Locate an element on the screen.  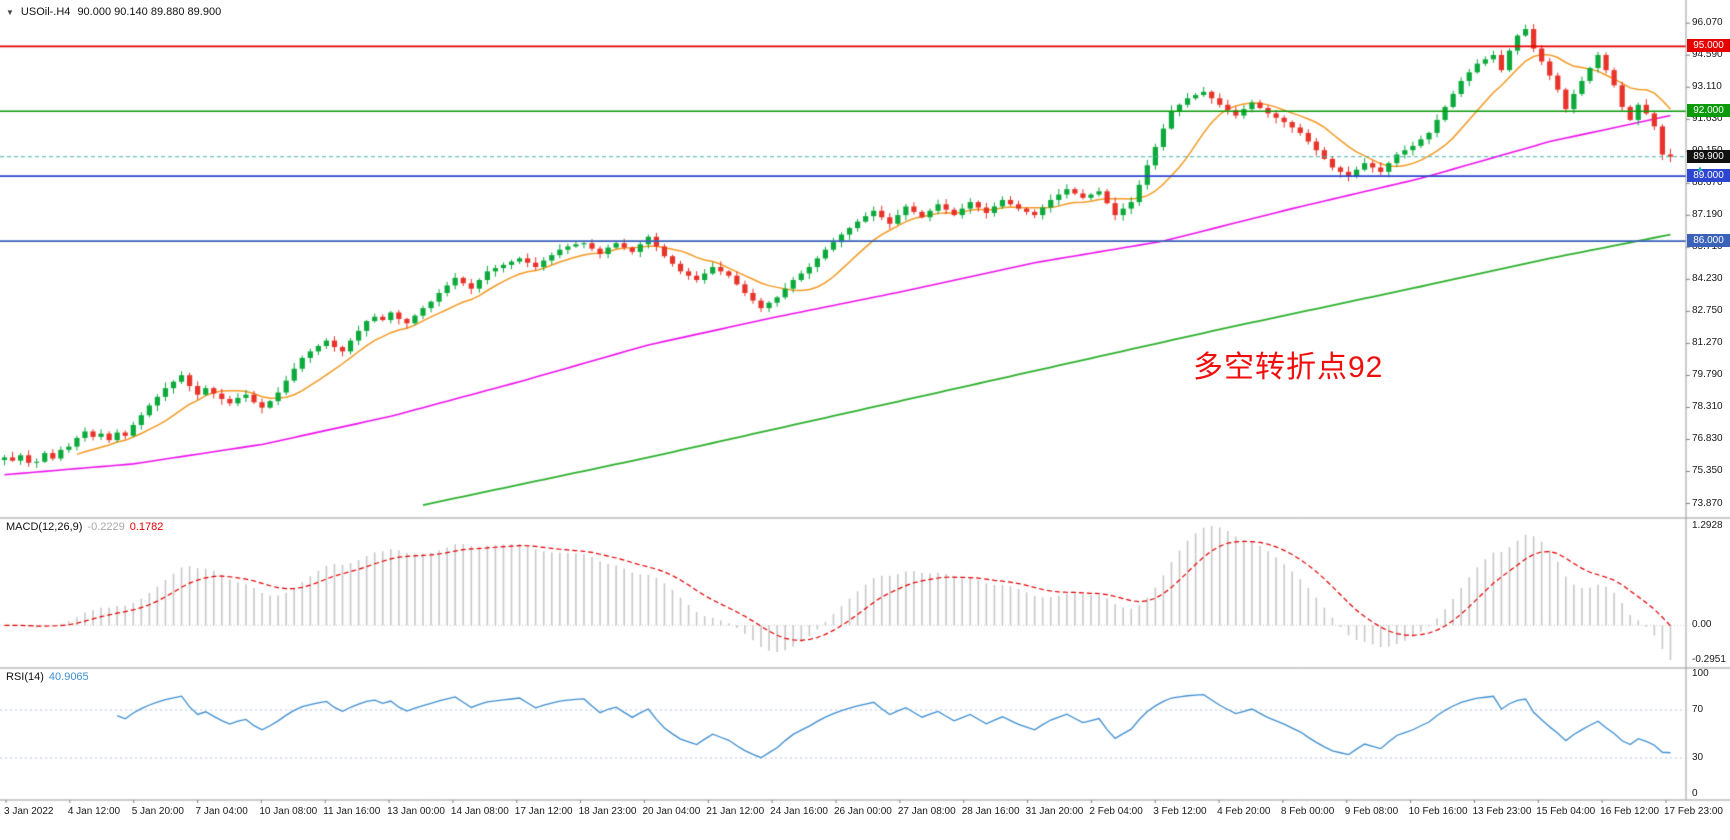
rsi-value: 40.9065 is located at coordinates (68, 677).